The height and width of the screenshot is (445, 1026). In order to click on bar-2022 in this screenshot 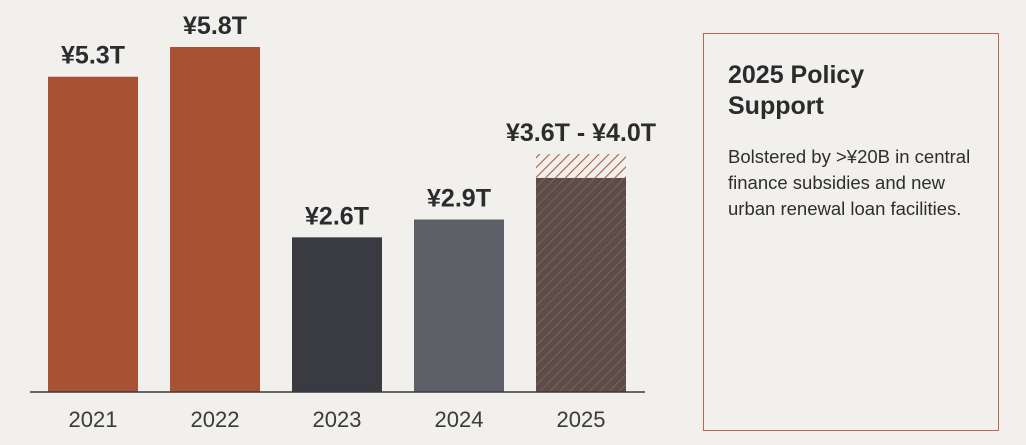, I will do `click(215, 219)`.